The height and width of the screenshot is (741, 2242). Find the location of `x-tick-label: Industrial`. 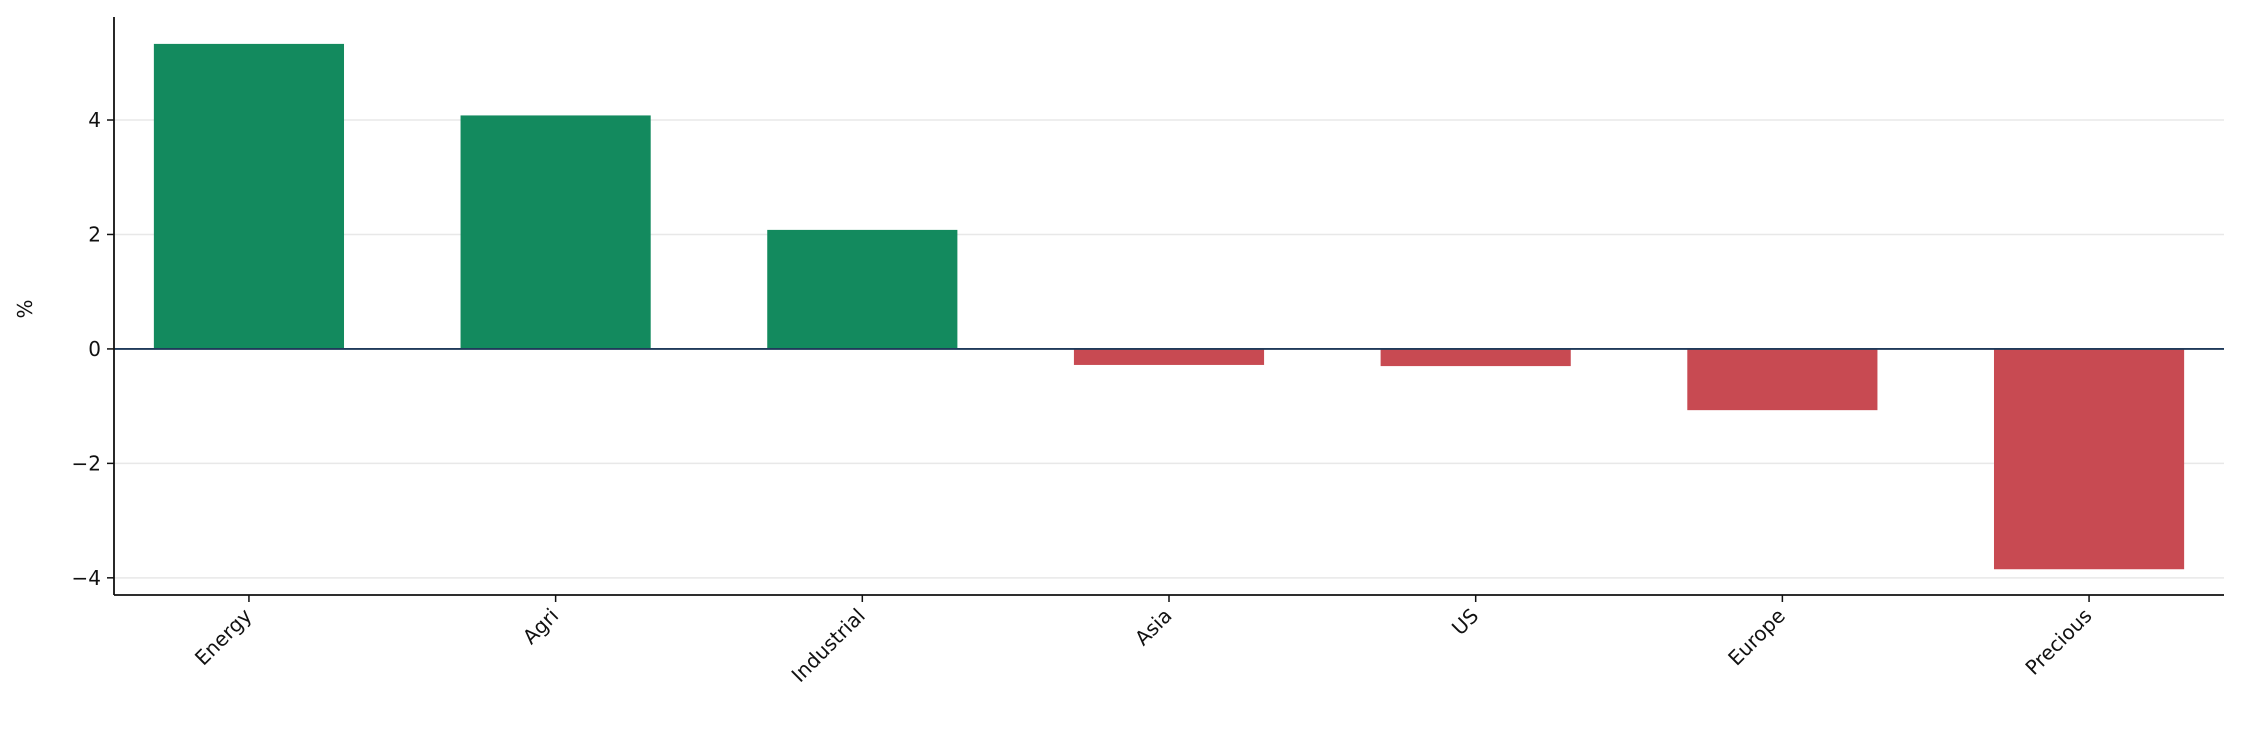

x-tick-label: Industrial is located at coordinates (828, 645).